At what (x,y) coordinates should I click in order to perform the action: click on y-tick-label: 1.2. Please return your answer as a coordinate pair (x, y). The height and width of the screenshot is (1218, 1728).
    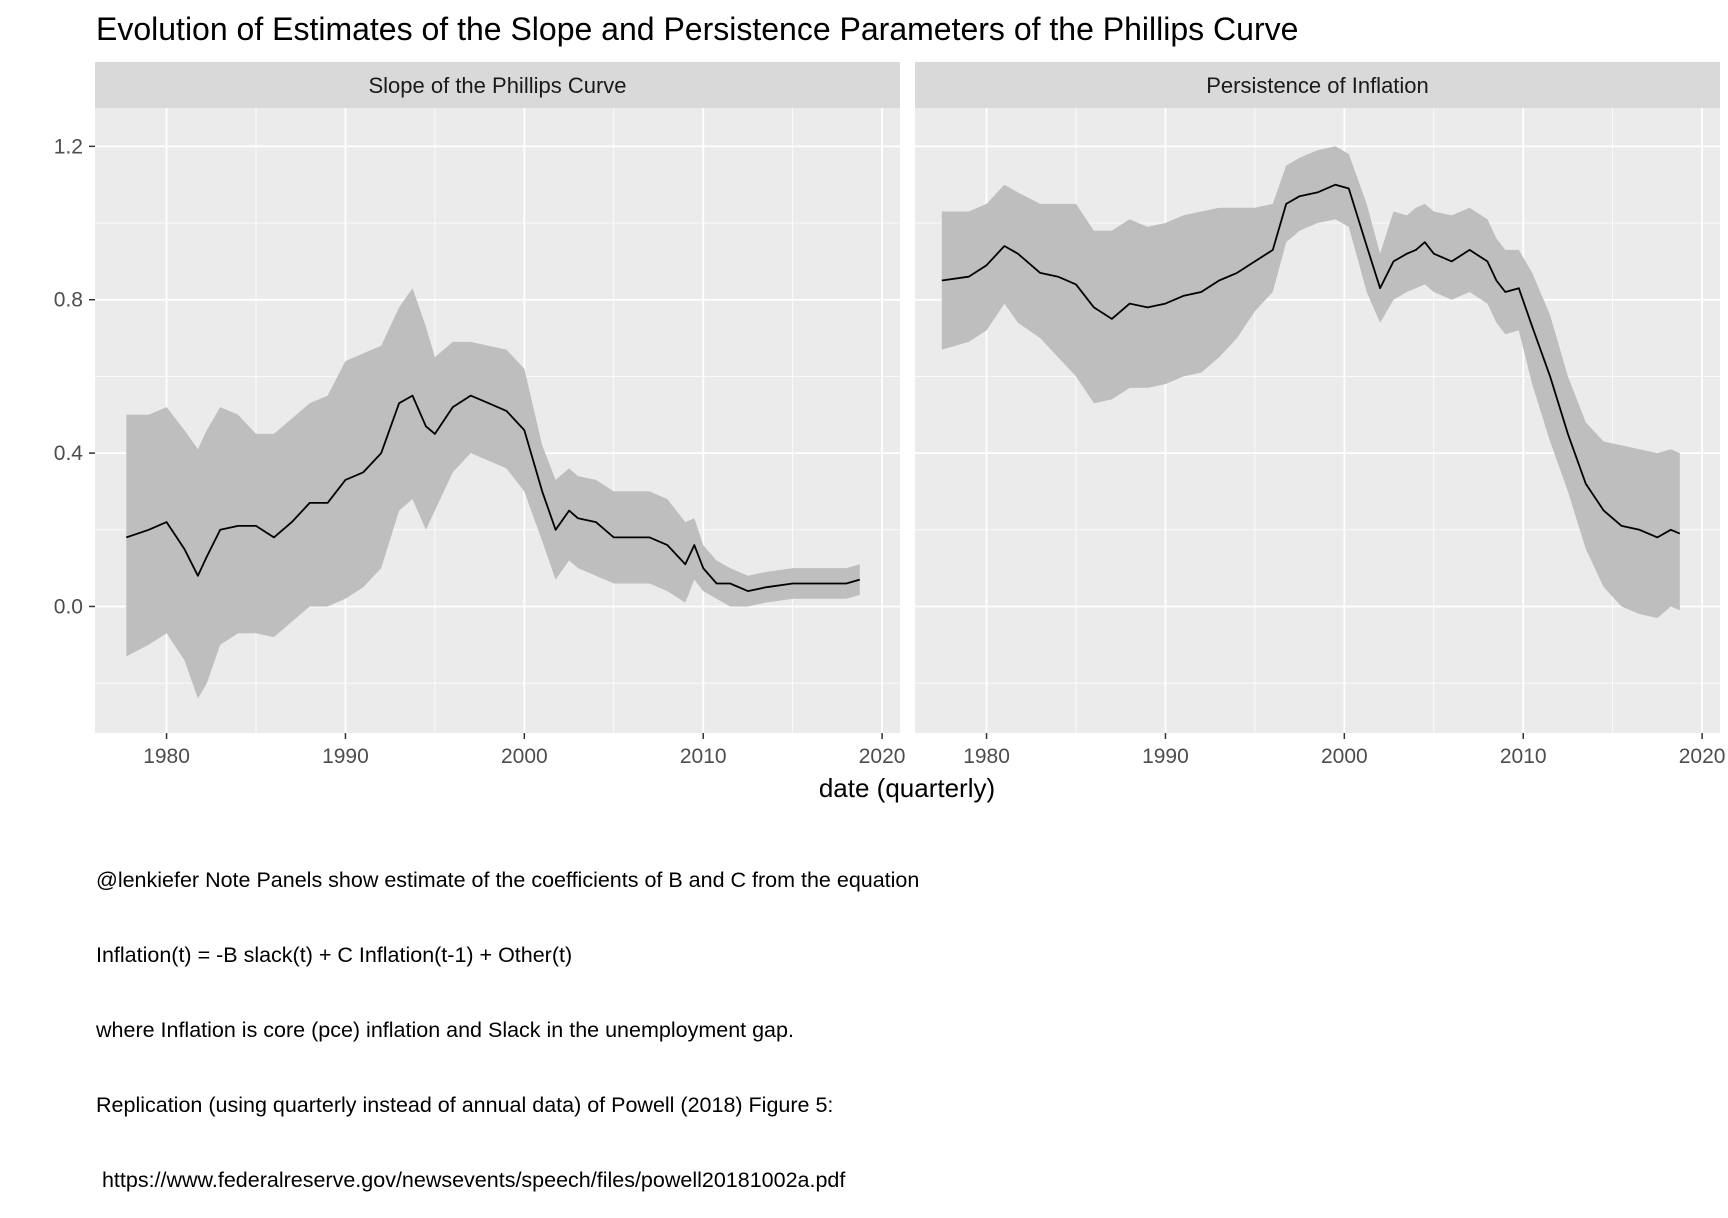
    Looking at the image, I should click on (68, 146).